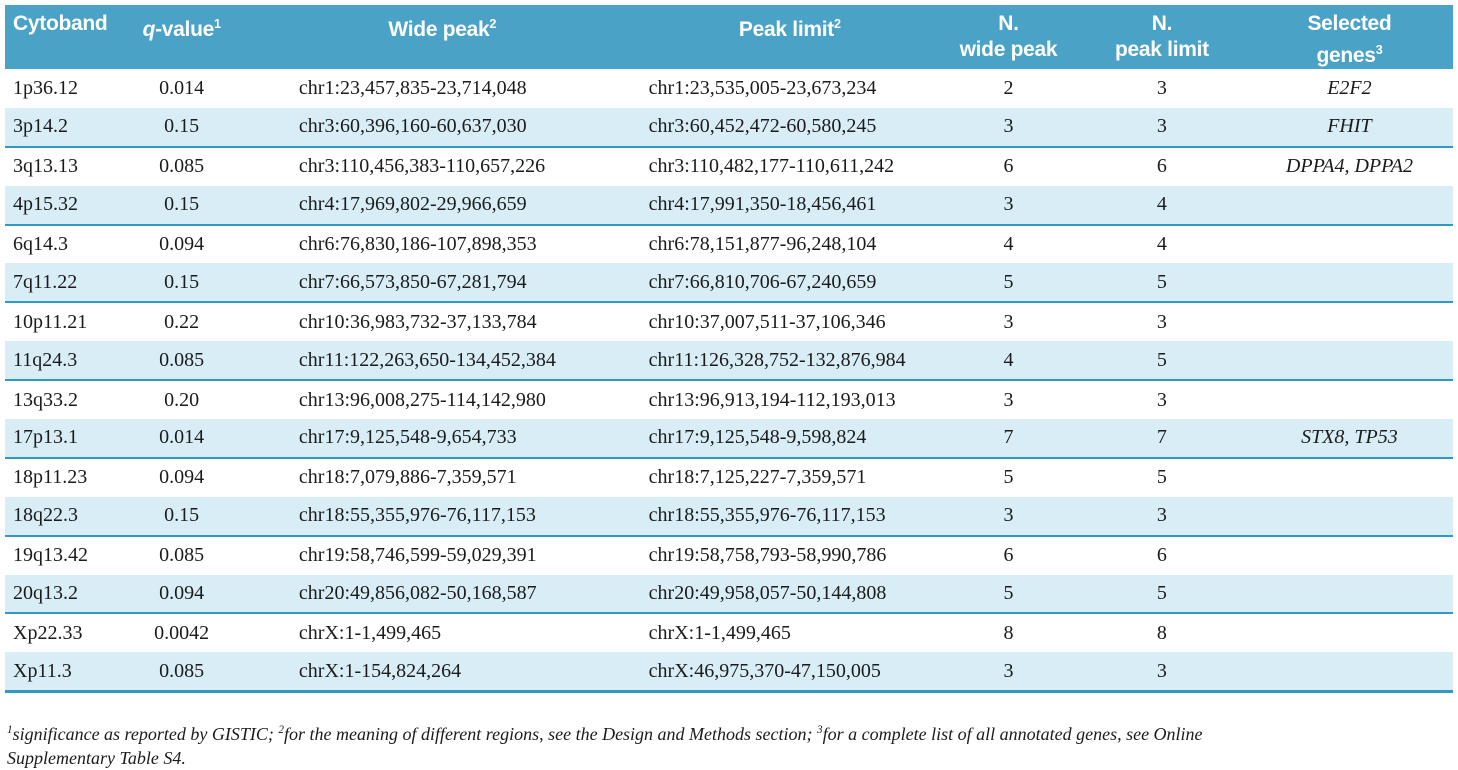  Describe the element at coordinates (50, 555) in the screenshot. I see `cell-cytoband: 19q13.42` at that location.